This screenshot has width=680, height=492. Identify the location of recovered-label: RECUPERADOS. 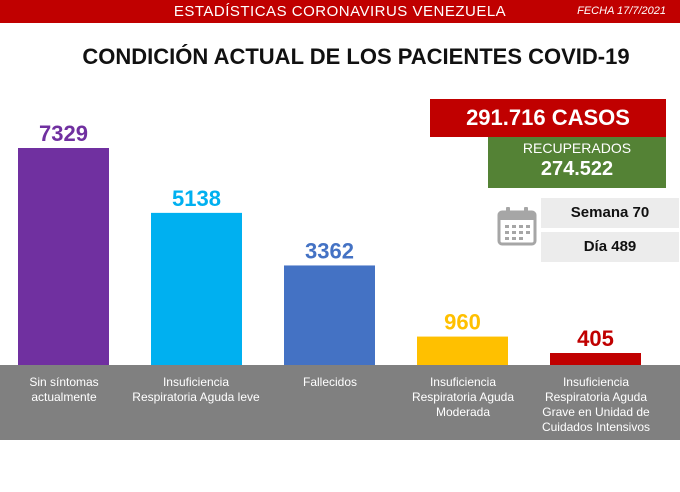
(577, 148).